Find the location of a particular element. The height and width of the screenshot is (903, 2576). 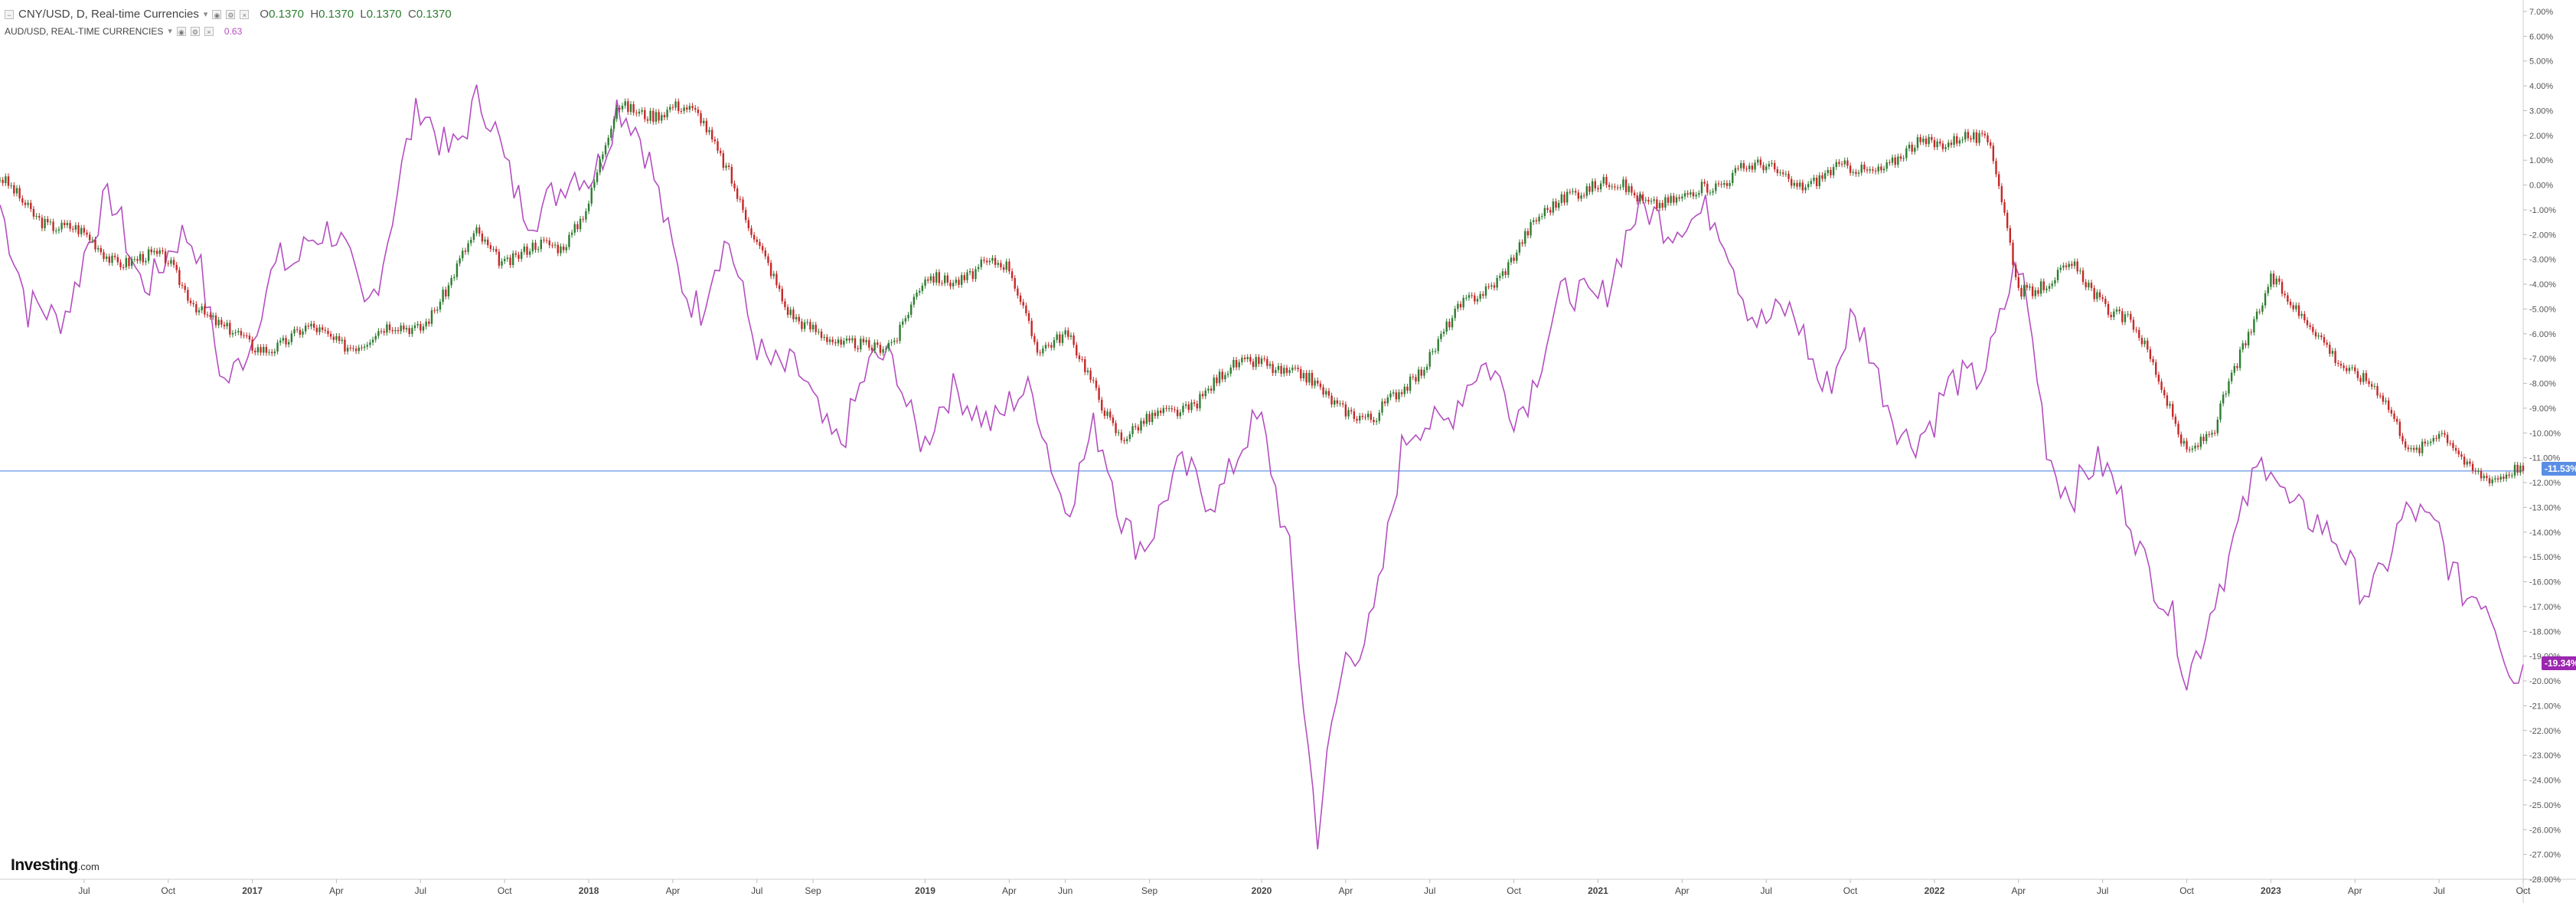

x-tick-label: Apr is located at coordinates (1346, 890).